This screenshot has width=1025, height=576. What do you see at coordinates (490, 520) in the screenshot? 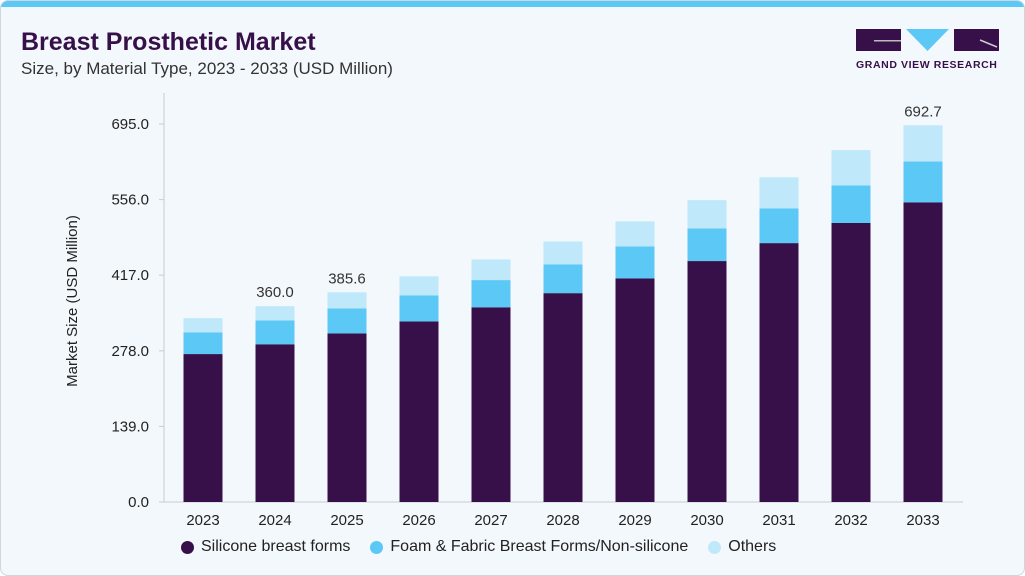
I see `x-tick-label: 2027` at bounding box center [490, 520].